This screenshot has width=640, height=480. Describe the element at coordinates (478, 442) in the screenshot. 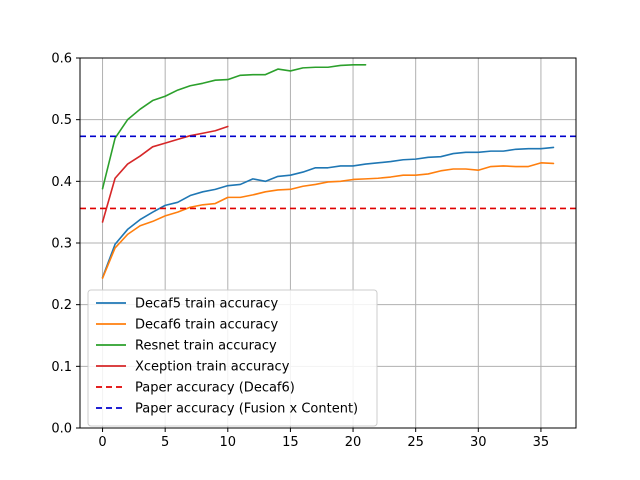

I see `x-tick-label: 30` at that location.